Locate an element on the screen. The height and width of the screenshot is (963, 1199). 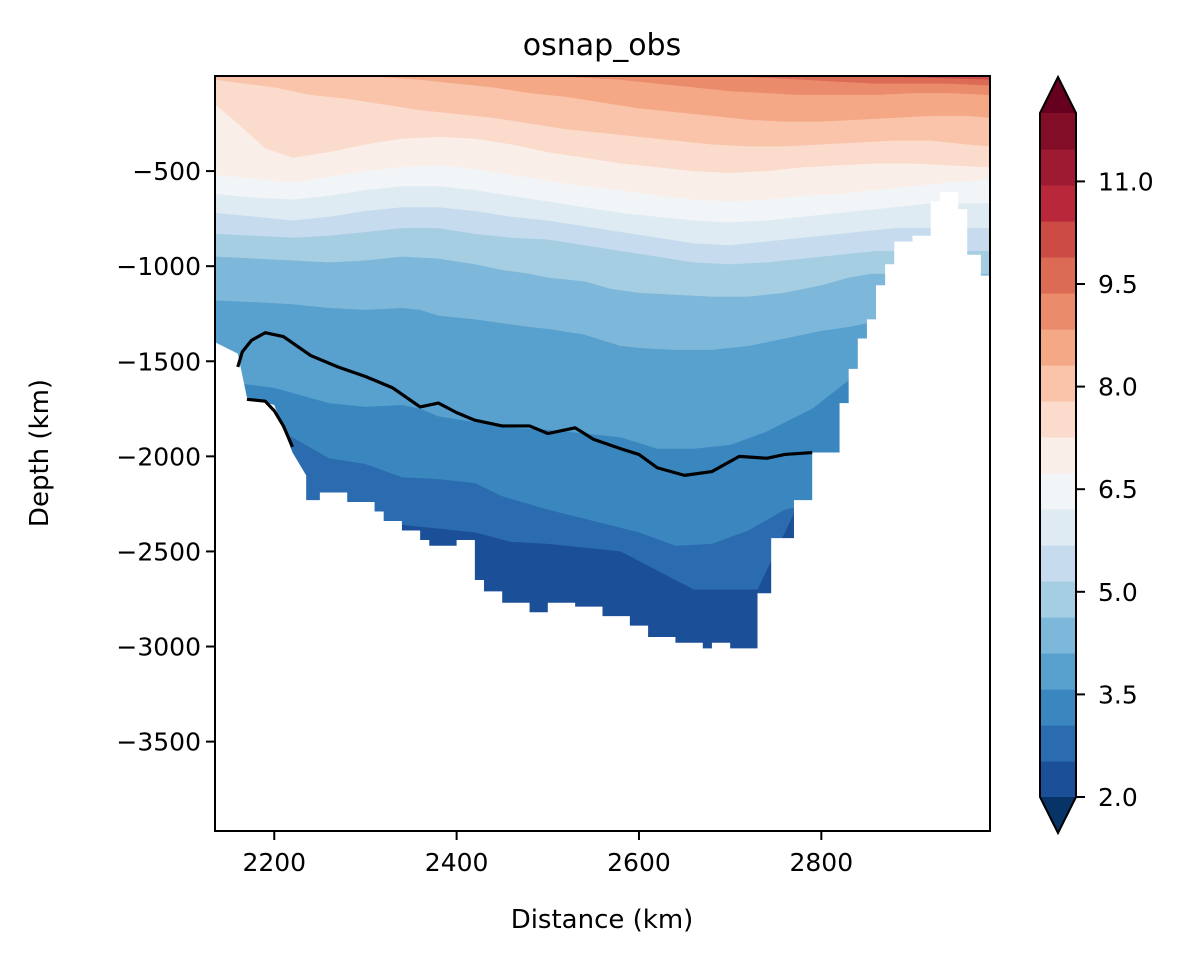
colorbar-extend-bottom is located at coordinates (1058, 815).